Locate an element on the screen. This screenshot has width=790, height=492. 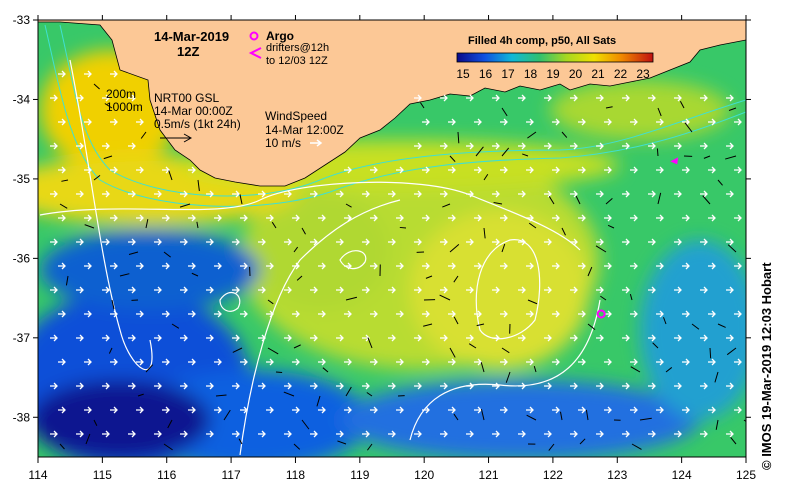
colorbar-tick-label: 16 is located at coordinates (486, 74).